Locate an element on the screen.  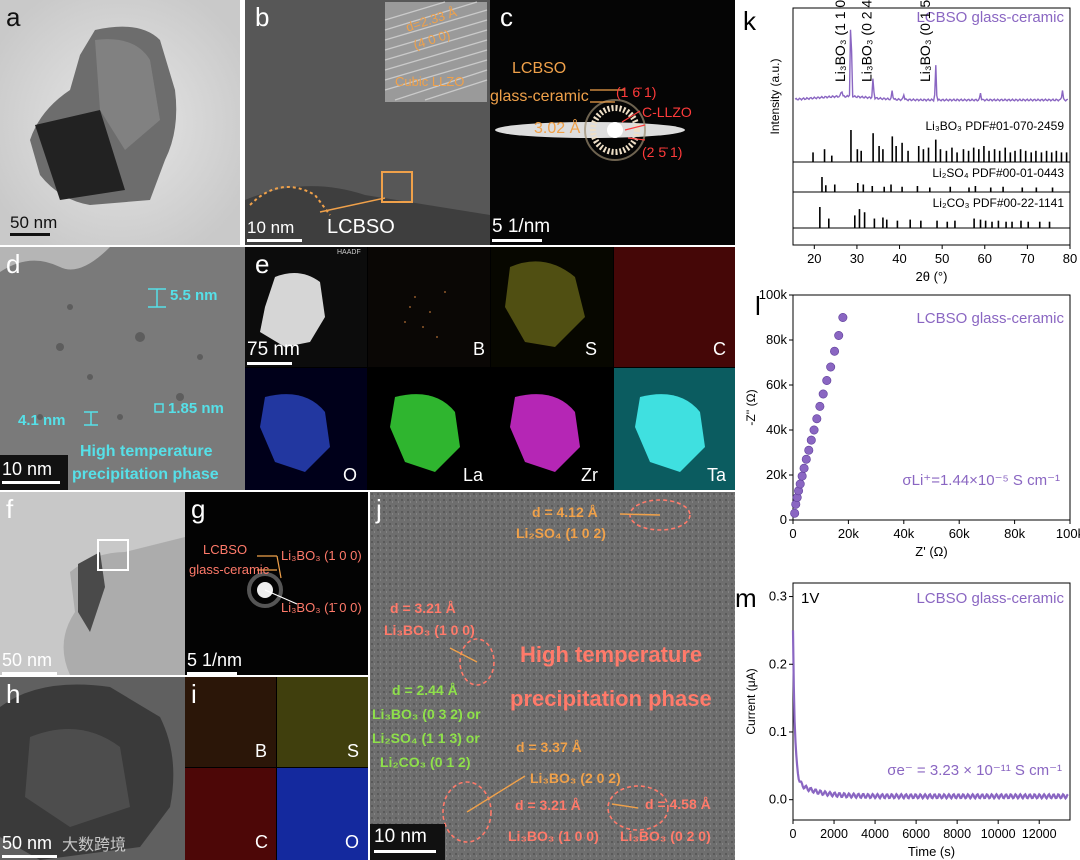
panel-d-phase2: precipitation phase is located at coordinates (145, 474).